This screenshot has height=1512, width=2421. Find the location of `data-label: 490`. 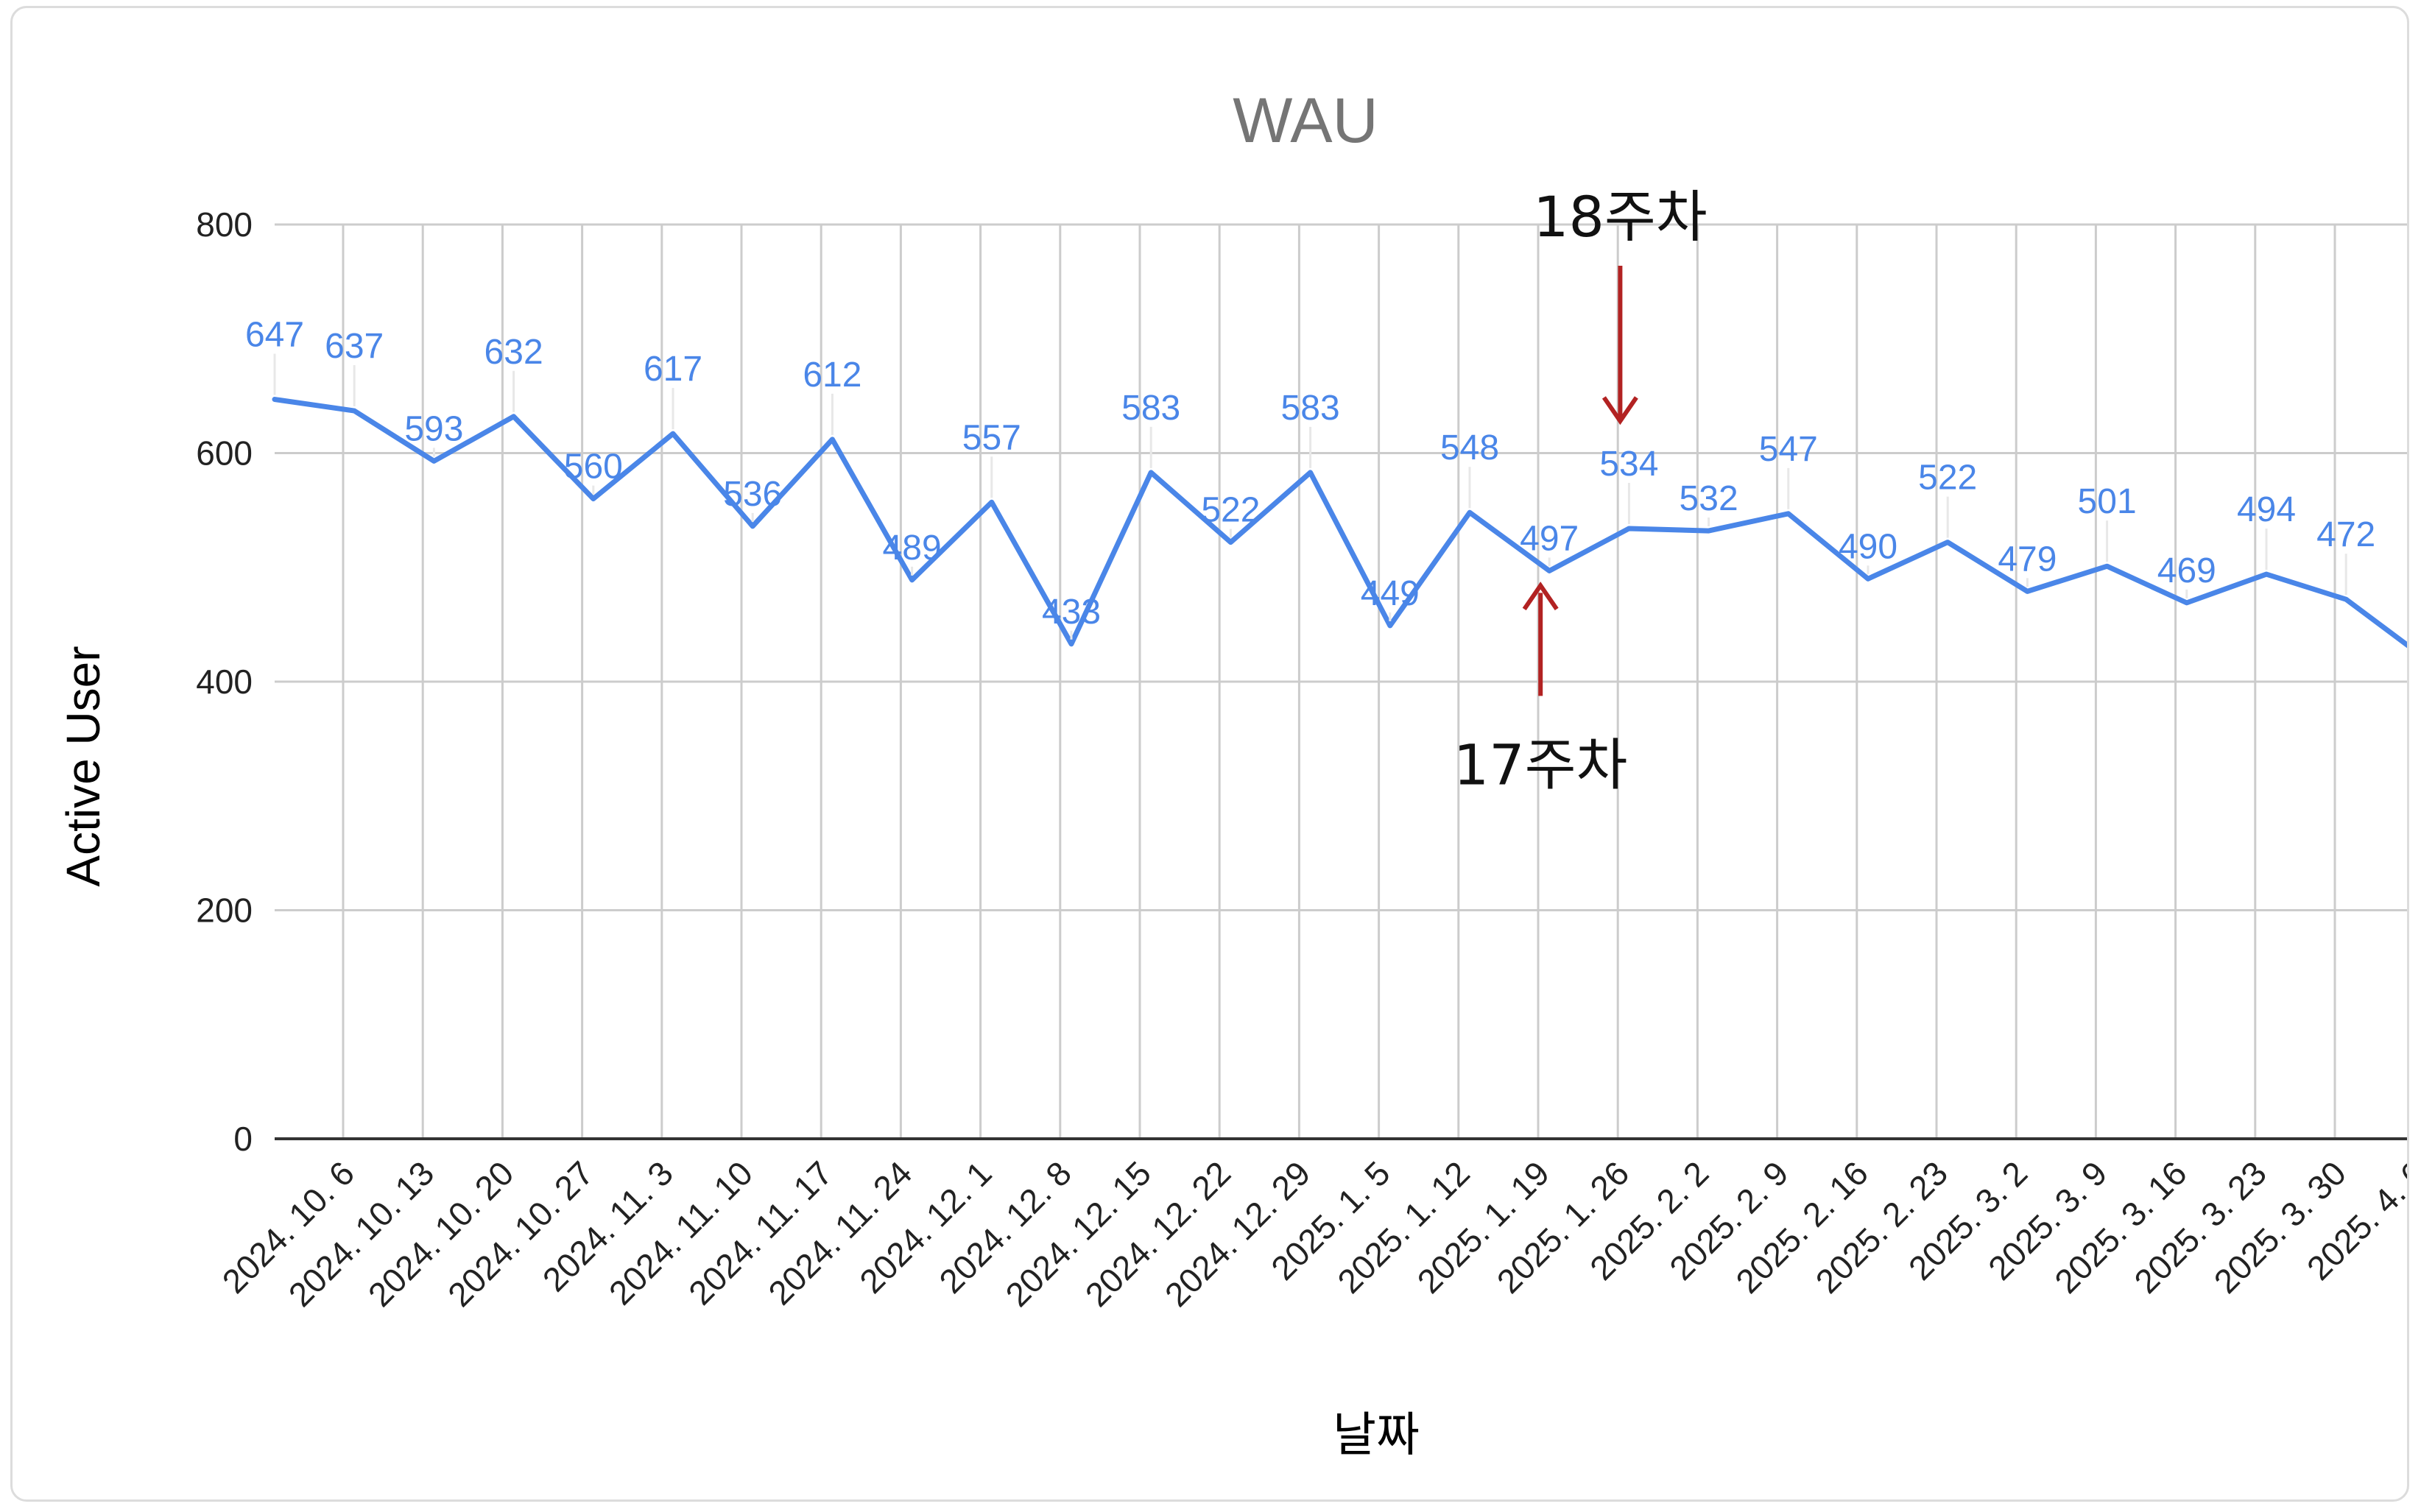

data-label: 490 is located at coordinates (1868, 546).